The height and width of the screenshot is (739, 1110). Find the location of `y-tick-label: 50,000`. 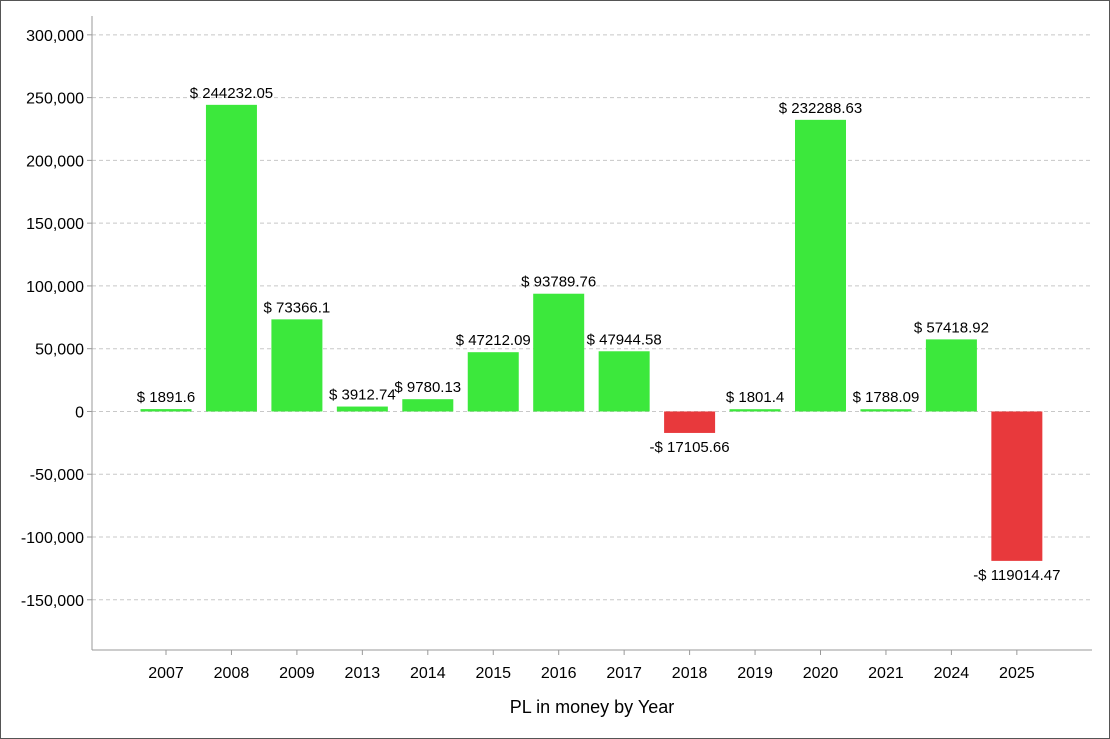

y-tick-label: 50,000 is located at coordinates (59, 350).